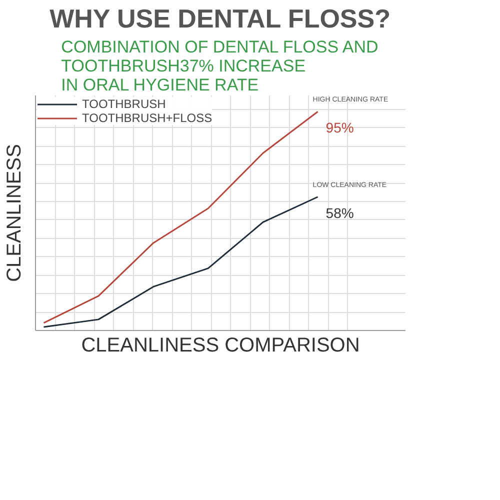 The width and height of the screenshot is (500, 500). I want to click on legend-label: TOOTHBRUSH+FLOSS, so click(147, 118).